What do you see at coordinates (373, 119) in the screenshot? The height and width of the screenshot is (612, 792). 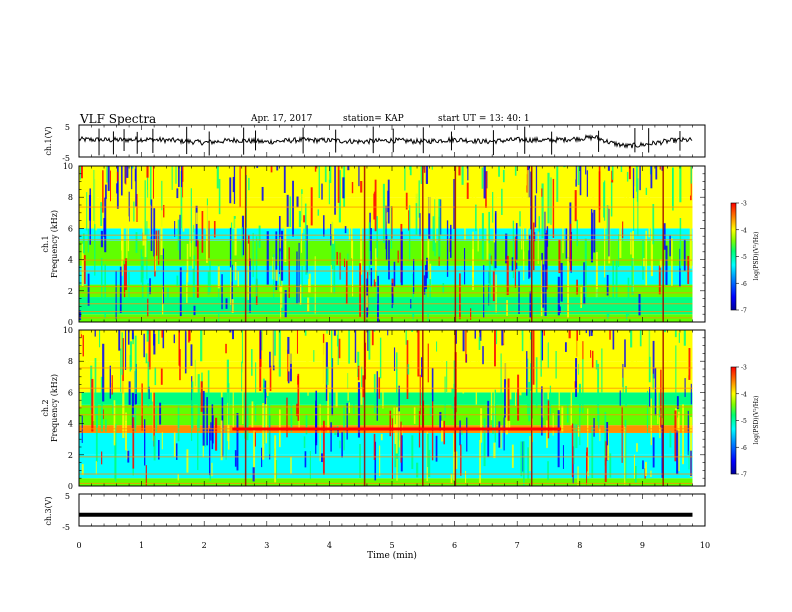 I see `station-label: station= KAP` at bounding box center [373, 119].